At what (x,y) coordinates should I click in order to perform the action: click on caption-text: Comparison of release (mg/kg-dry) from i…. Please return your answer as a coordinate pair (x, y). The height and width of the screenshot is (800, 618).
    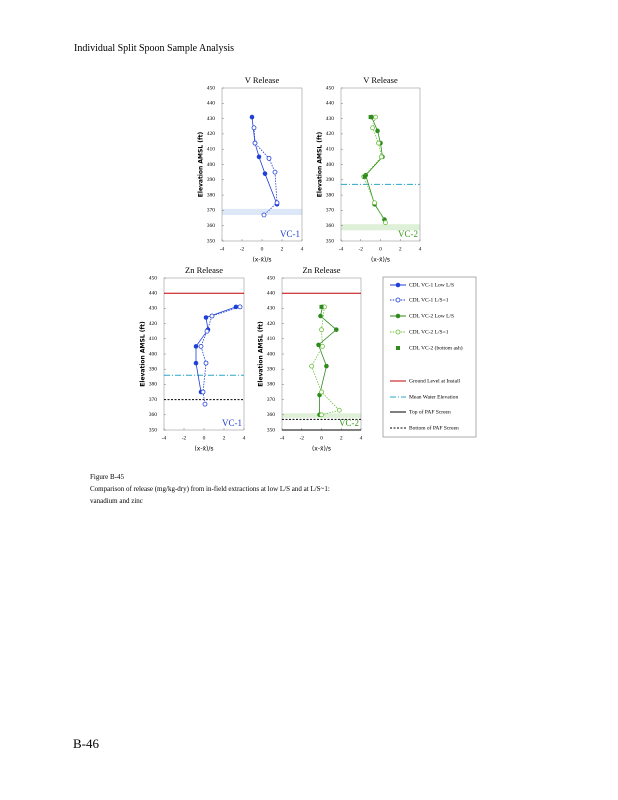
    Looking at the image, I should click on (210, 489).